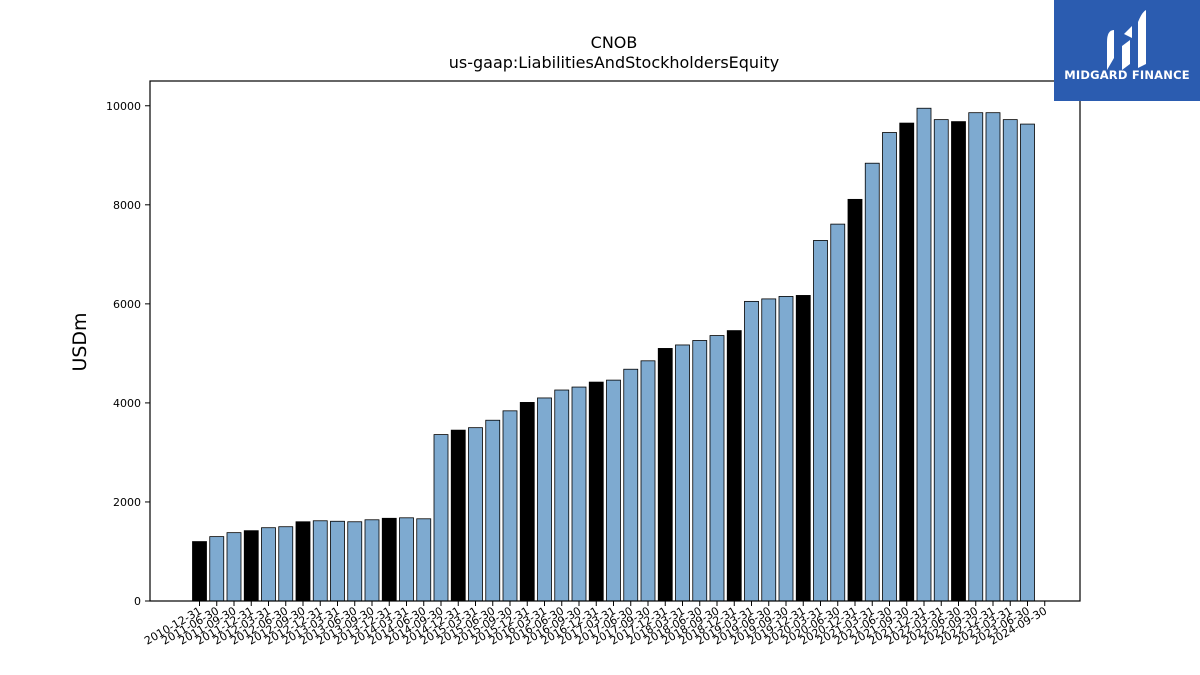 This screenshot has height=675, width=1200. What do you see at coordinates (127, 205) in the screenshot?
I see `y-tick-label: 8000` at bounding box center [127, 205].